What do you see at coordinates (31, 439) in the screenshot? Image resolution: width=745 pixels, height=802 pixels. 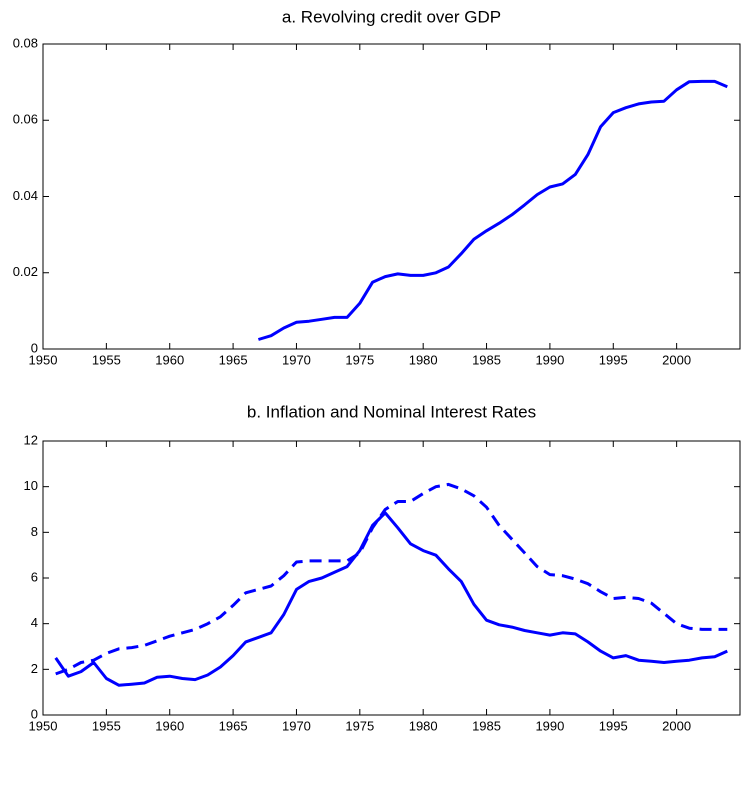 I see `y-tick-label: 12` at bounding box center [31, 439].